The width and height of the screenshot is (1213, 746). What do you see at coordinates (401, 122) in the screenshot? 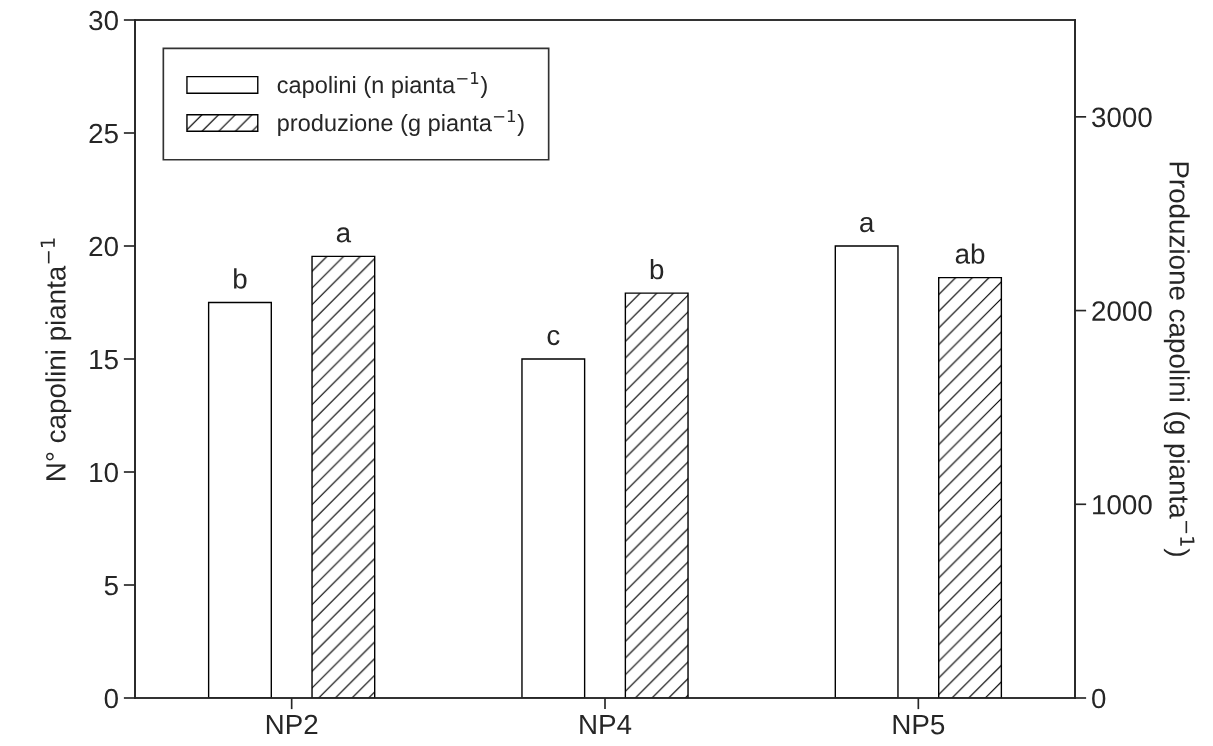
I see `legend-label: produzione (g pianta$^{−1}$)` at bounding box center [401, 122].